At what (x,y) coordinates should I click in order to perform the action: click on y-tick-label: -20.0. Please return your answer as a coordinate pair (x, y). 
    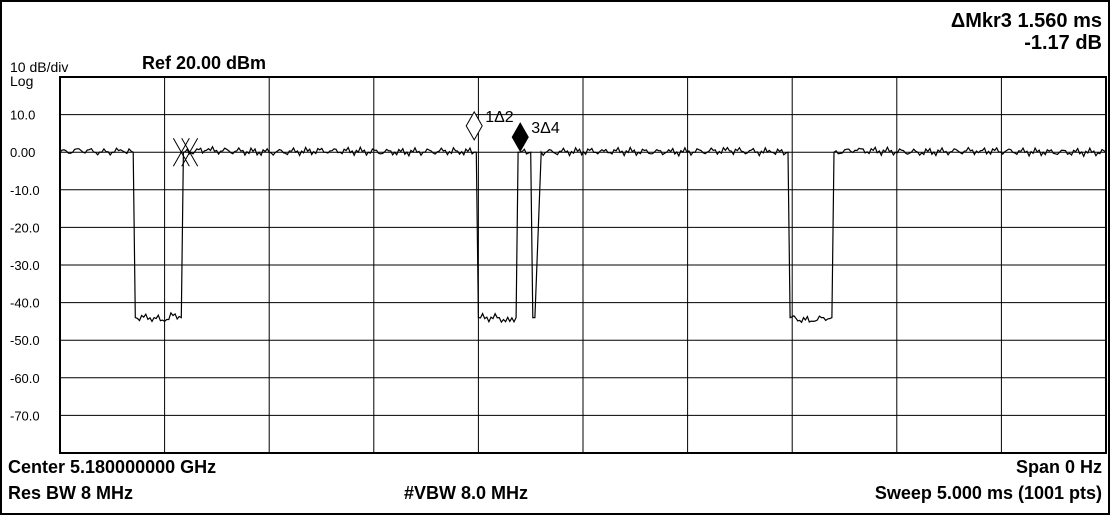
    Looking at the image, I should click on (25, 227).